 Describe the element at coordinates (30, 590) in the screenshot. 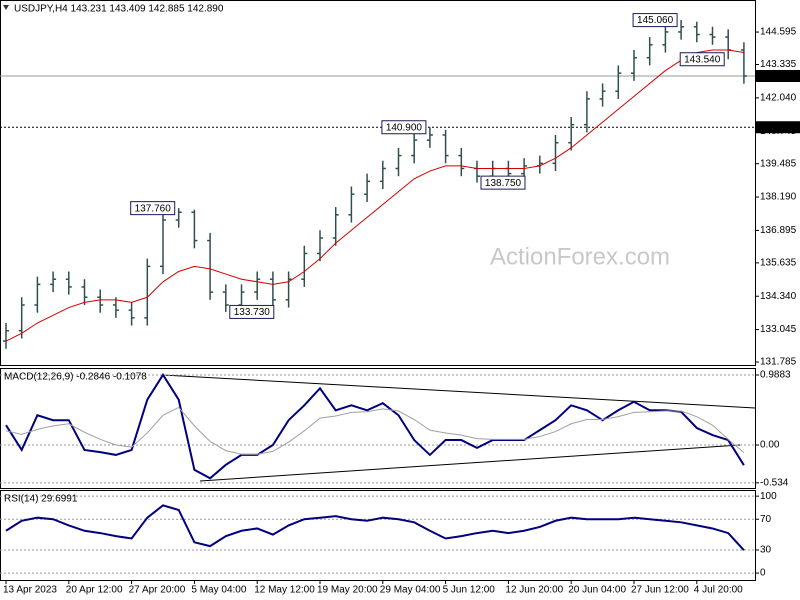

I see `x-tick-label: 13 Apr 2023` at that location.